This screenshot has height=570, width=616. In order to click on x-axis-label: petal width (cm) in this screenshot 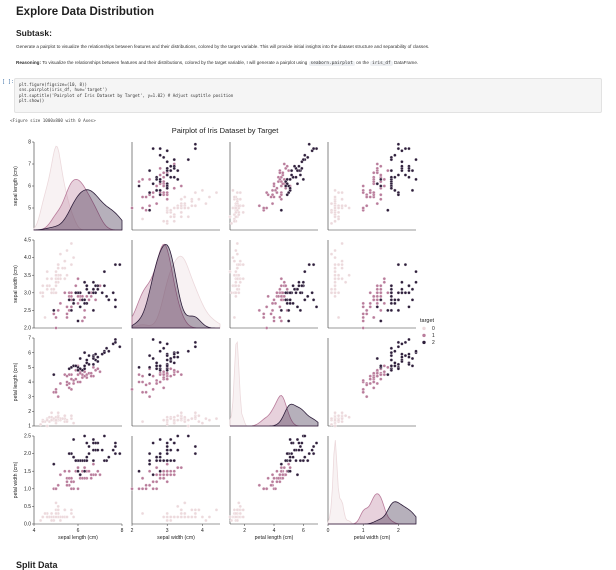, I will do `click(372, 538)`.